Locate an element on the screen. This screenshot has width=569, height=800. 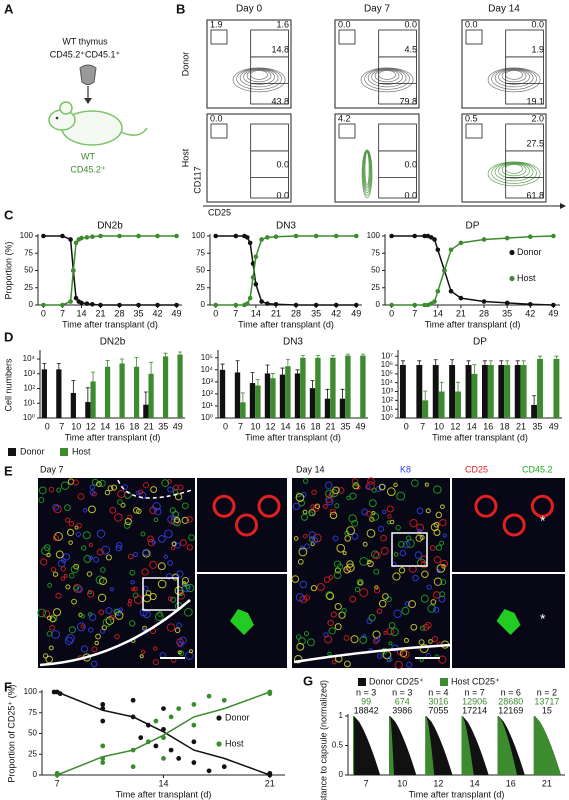
capsule-line is located at coordinates (155, 489).